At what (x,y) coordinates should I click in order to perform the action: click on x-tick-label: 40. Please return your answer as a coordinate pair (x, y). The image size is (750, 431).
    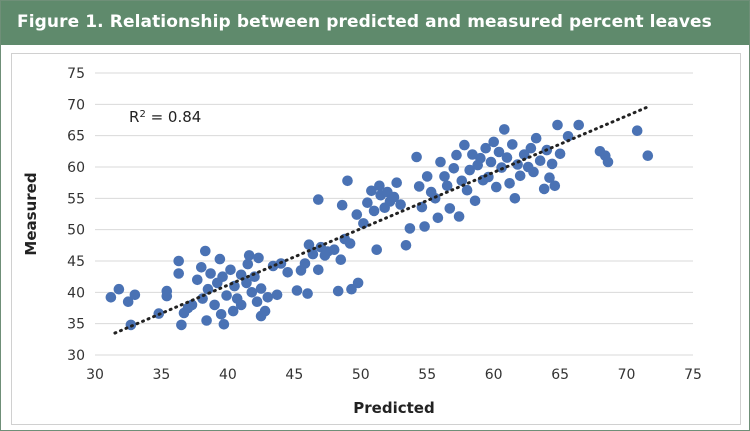
    Looking at the image, I should click on (228, 375).